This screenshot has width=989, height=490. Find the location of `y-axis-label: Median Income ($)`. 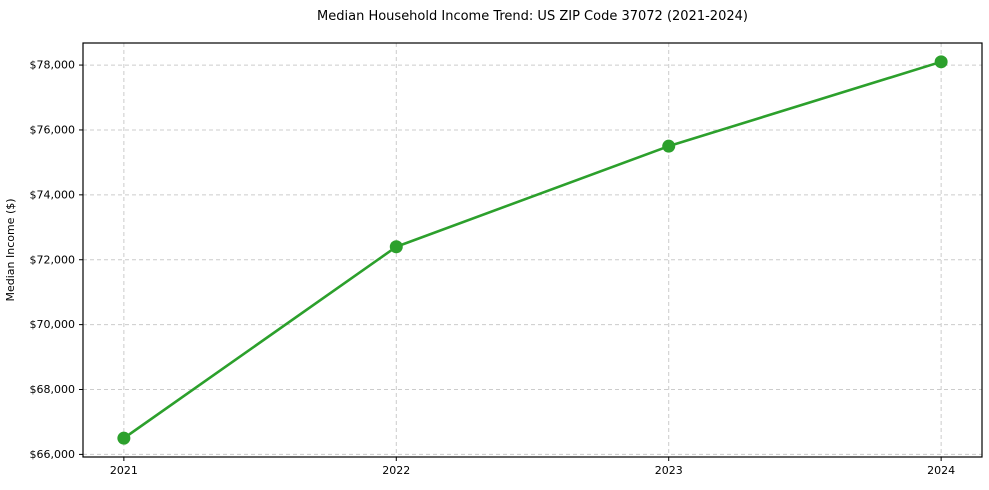

y-axis-label: Median Income ($) is located at coordinates (10, 249).